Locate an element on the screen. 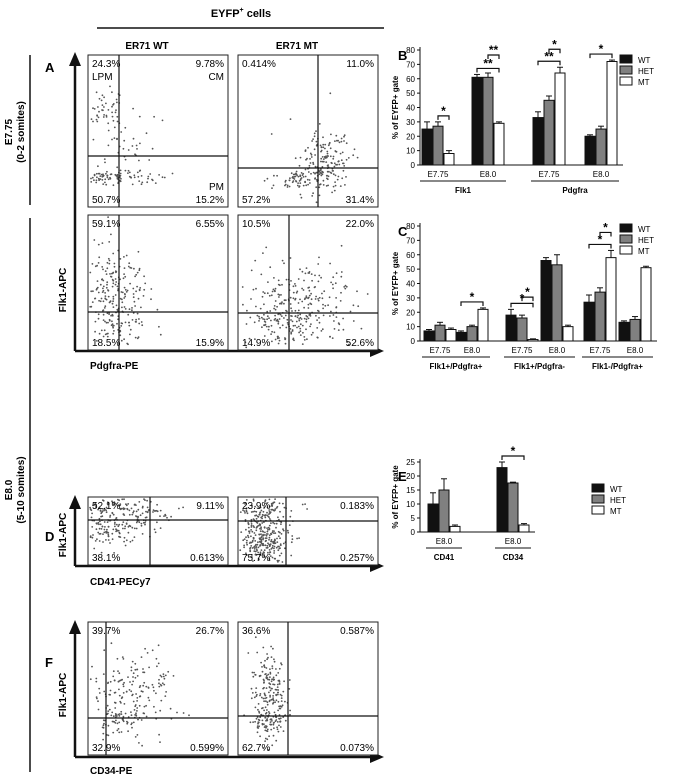 The width and height of the screenshot is (687, 782). quadrant-tl-percent: 39.7% is located at coordinates (106, 631).